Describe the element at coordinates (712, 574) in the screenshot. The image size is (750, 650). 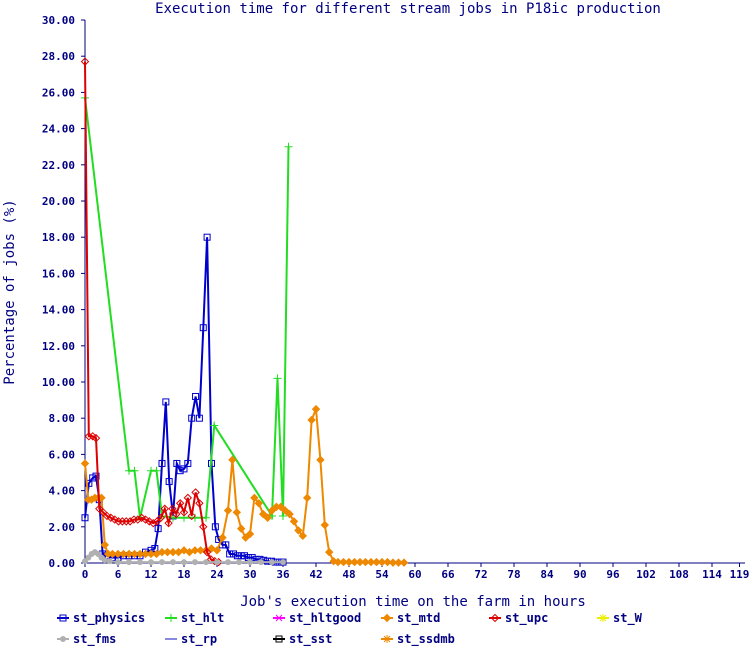
I see `x-tick-label: 114` at that location.